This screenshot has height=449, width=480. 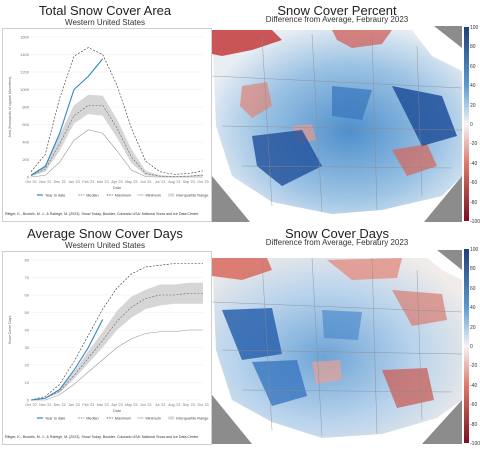 I want to click on y-tick-label: 1400, so click(x=25, y=54).